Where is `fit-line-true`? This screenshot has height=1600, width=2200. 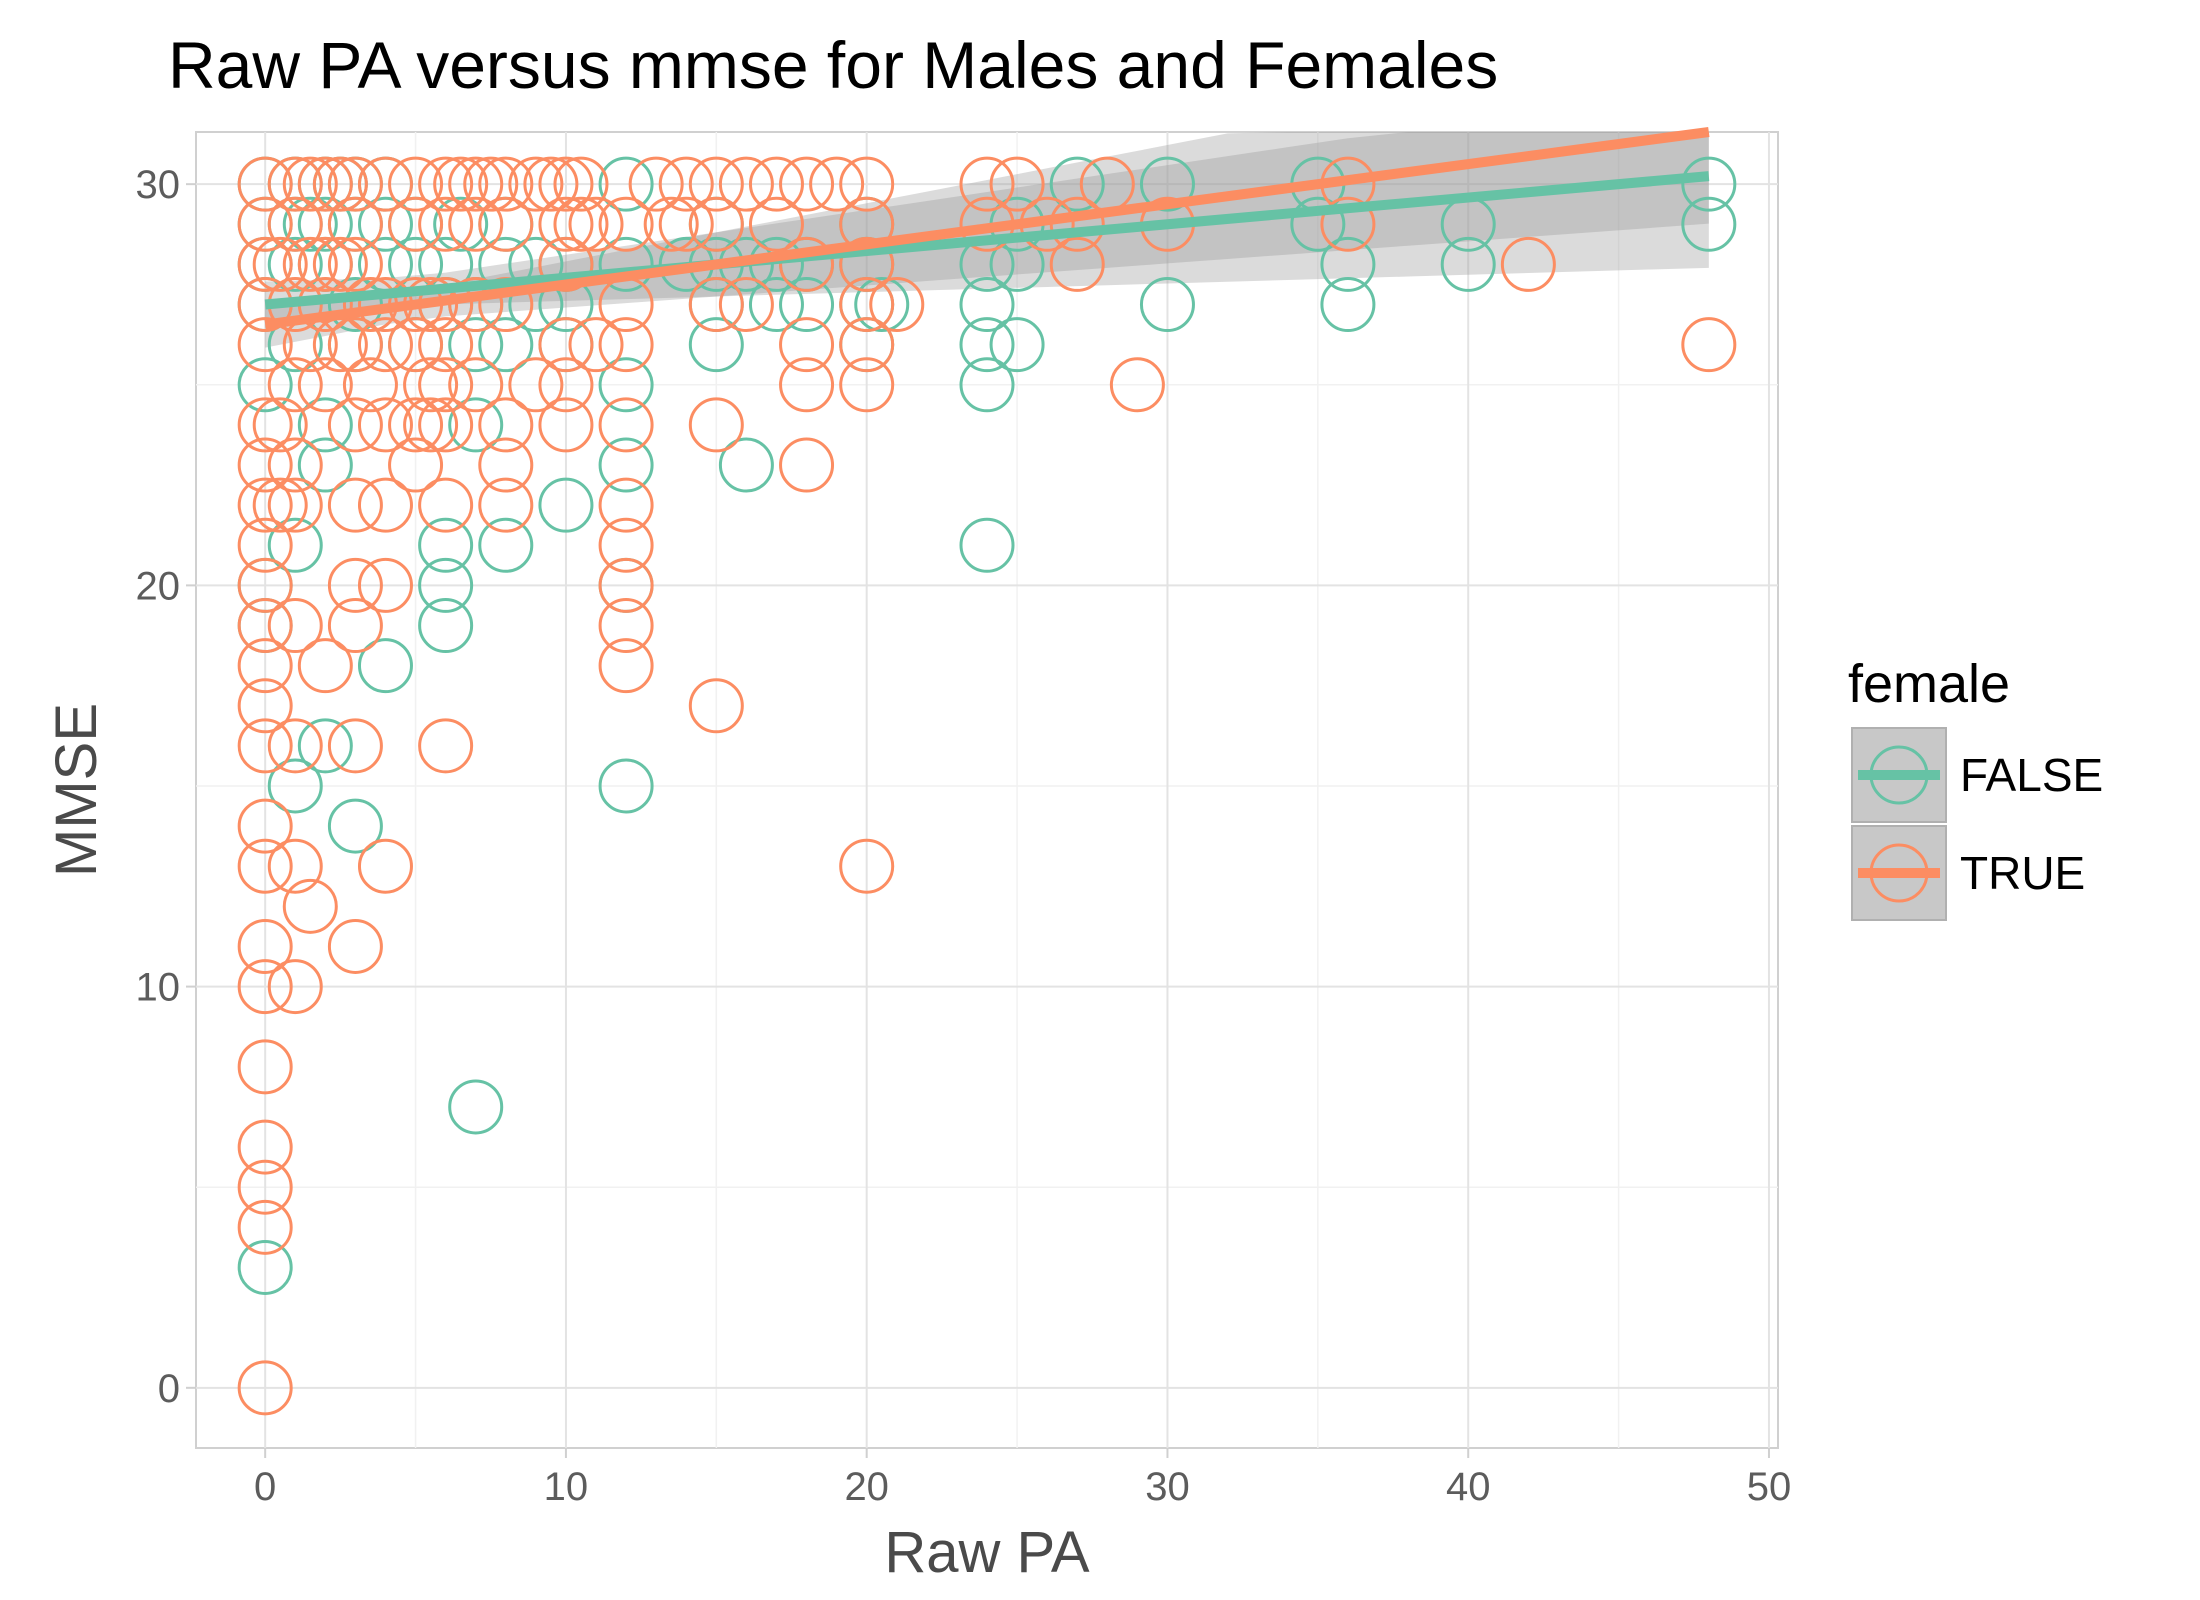
fit-line-true is located at coordinates (987, 228).